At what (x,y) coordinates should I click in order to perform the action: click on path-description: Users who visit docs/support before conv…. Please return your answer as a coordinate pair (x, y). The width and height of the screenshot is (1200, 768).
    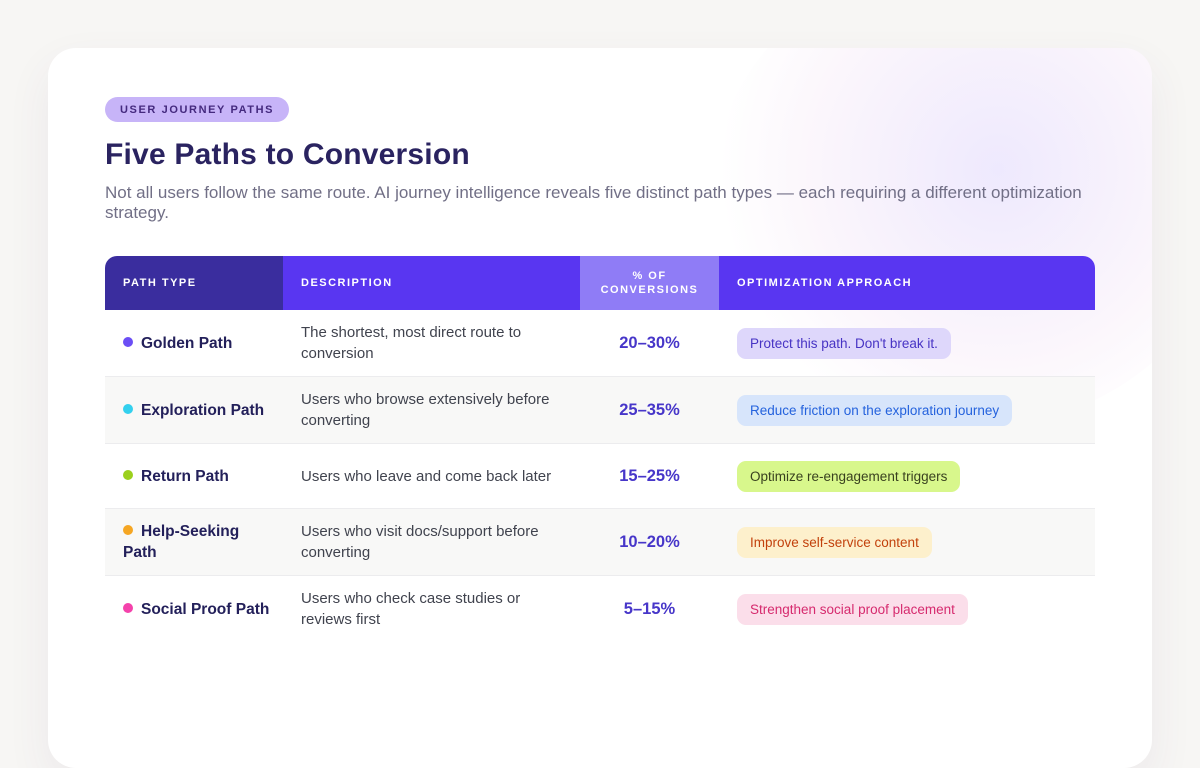
    Looking at the image, I should click on (420, 542).